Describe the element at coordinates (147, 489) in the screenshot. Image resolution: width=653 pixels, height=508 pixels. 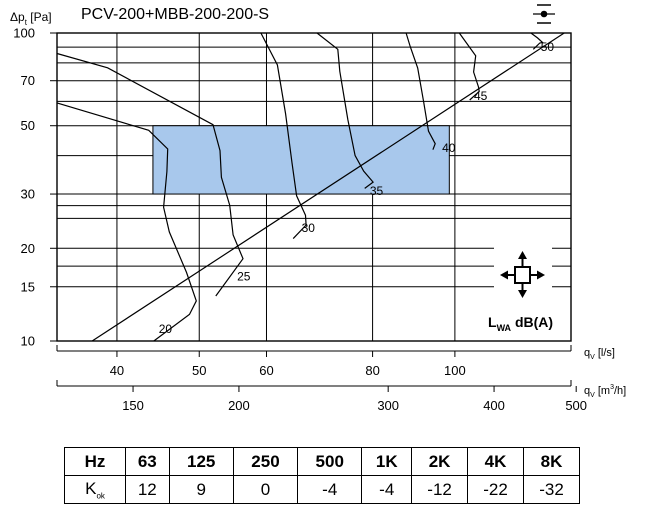
I see `kok-value-cell: 12` at that location.